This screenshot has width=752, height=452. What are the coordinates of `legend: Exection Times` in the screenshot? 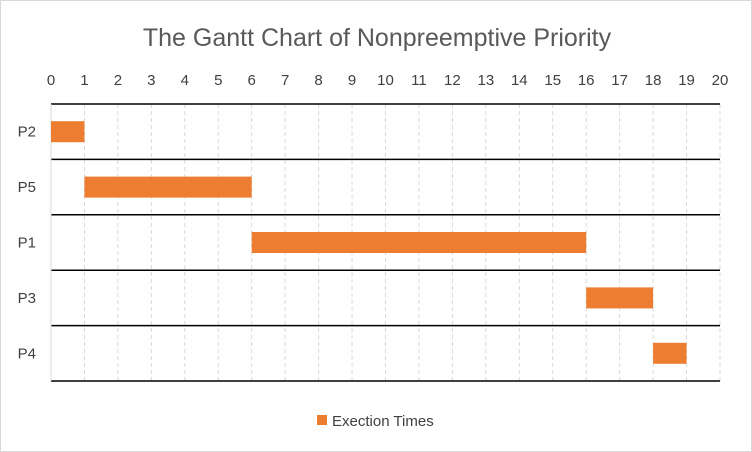 It's located at (375, 421).